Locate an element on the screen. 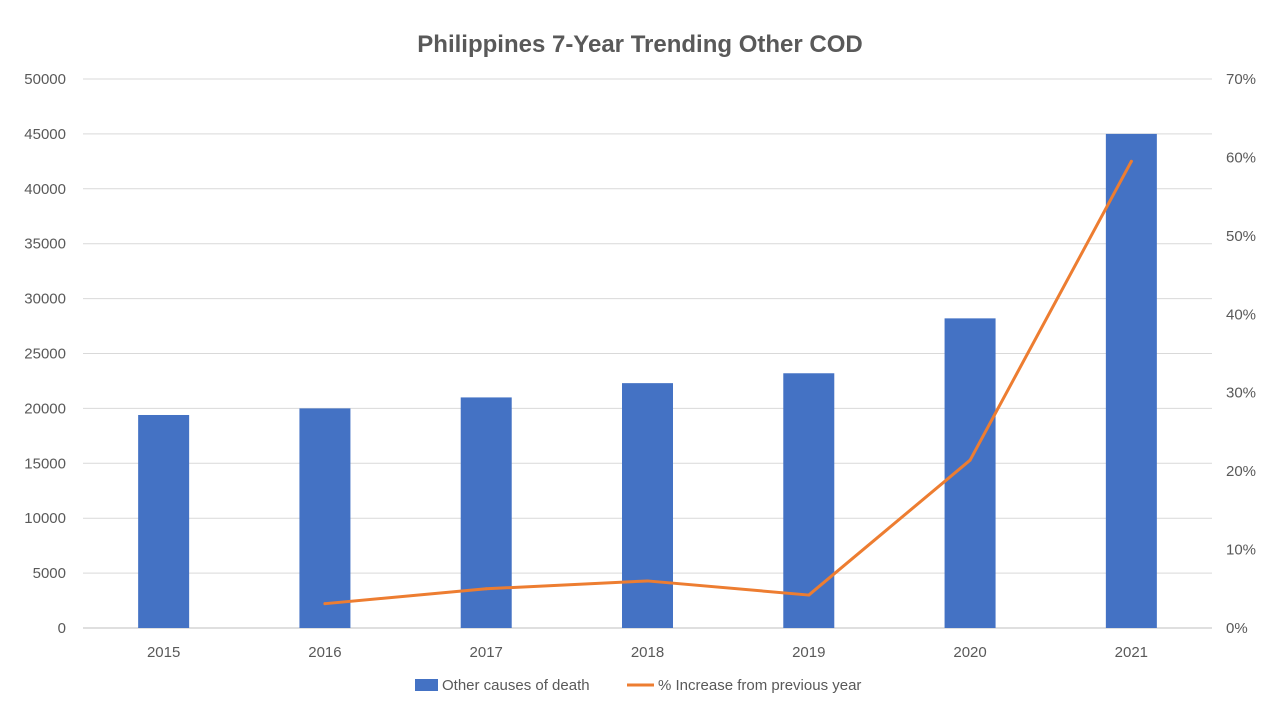  y-left-tick-label: 20000 is located at coordinates (45, 408).